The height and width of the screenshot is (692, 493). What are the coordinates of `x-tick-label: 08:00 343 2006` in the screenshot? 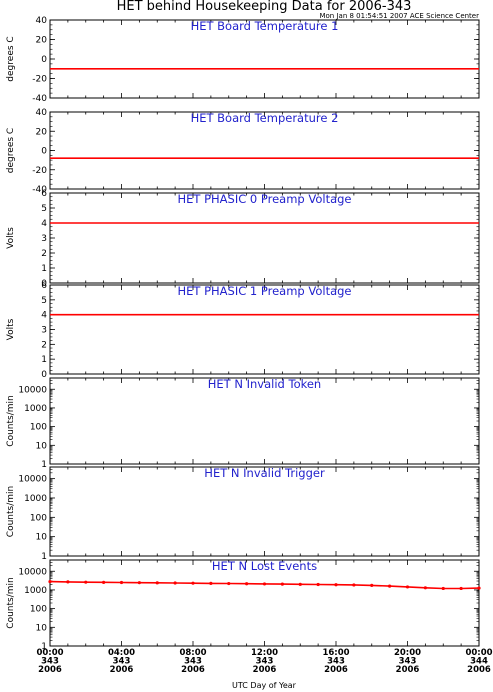 It's located at (192, 661).